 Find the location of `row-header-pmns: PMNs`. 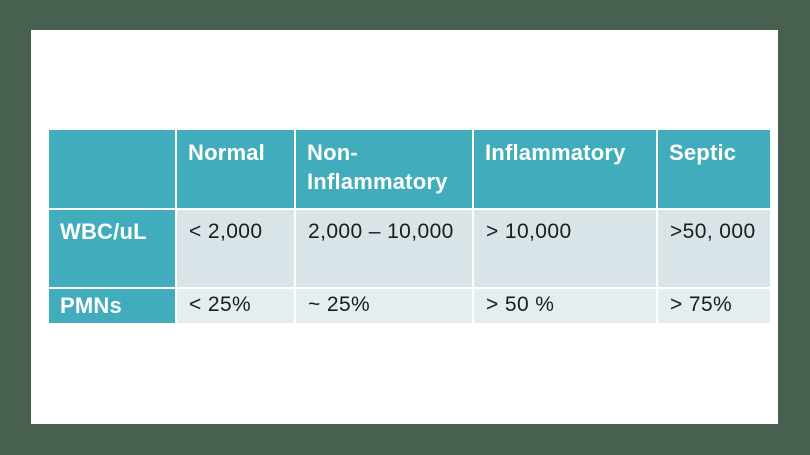

row-header-pmns: PMNs is located at coordinates (112, 306).